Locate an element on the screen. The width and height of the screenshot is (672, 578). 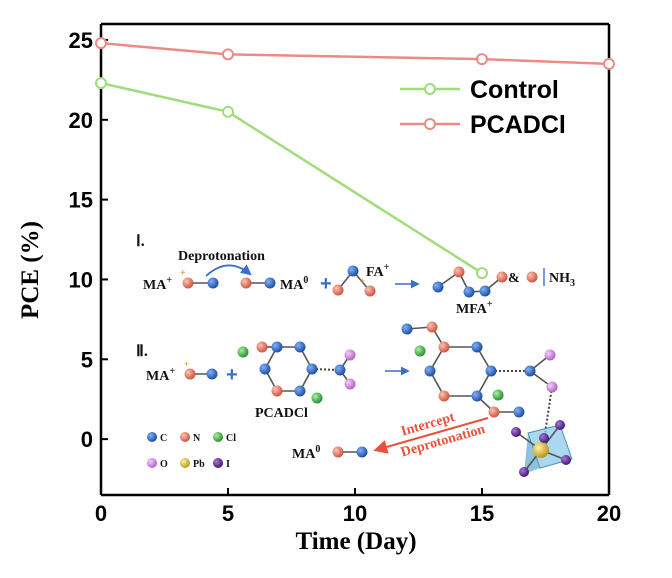
plus-sign-icon: + is located at coordinates (326, 284).